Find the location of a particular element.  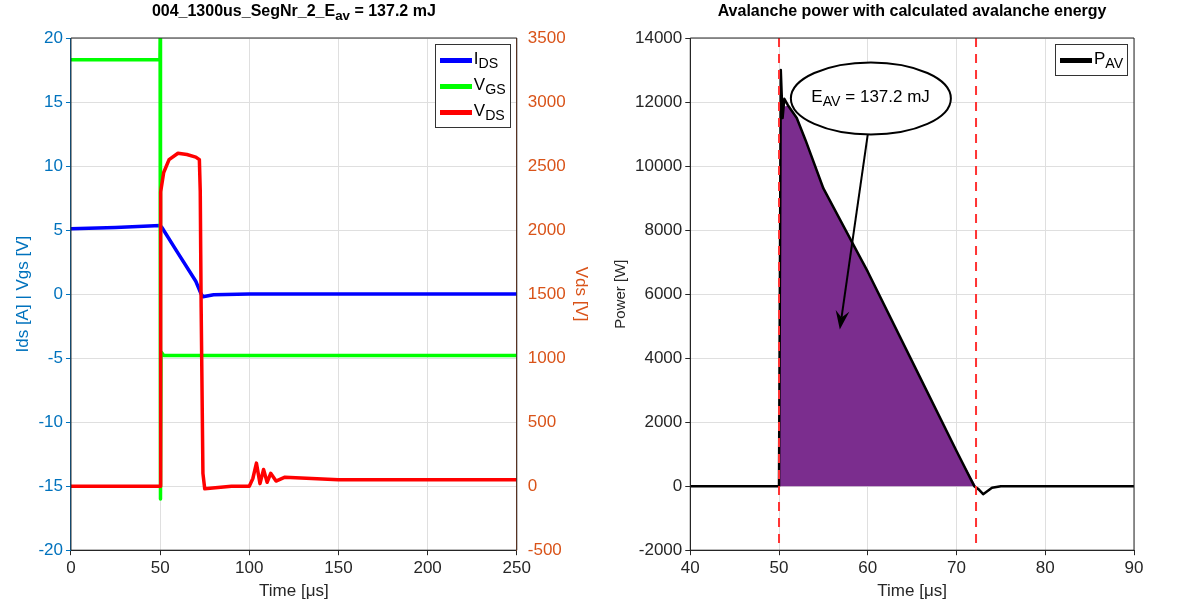

y-axis-title: Power [W] is located at coordinates (620, 294).